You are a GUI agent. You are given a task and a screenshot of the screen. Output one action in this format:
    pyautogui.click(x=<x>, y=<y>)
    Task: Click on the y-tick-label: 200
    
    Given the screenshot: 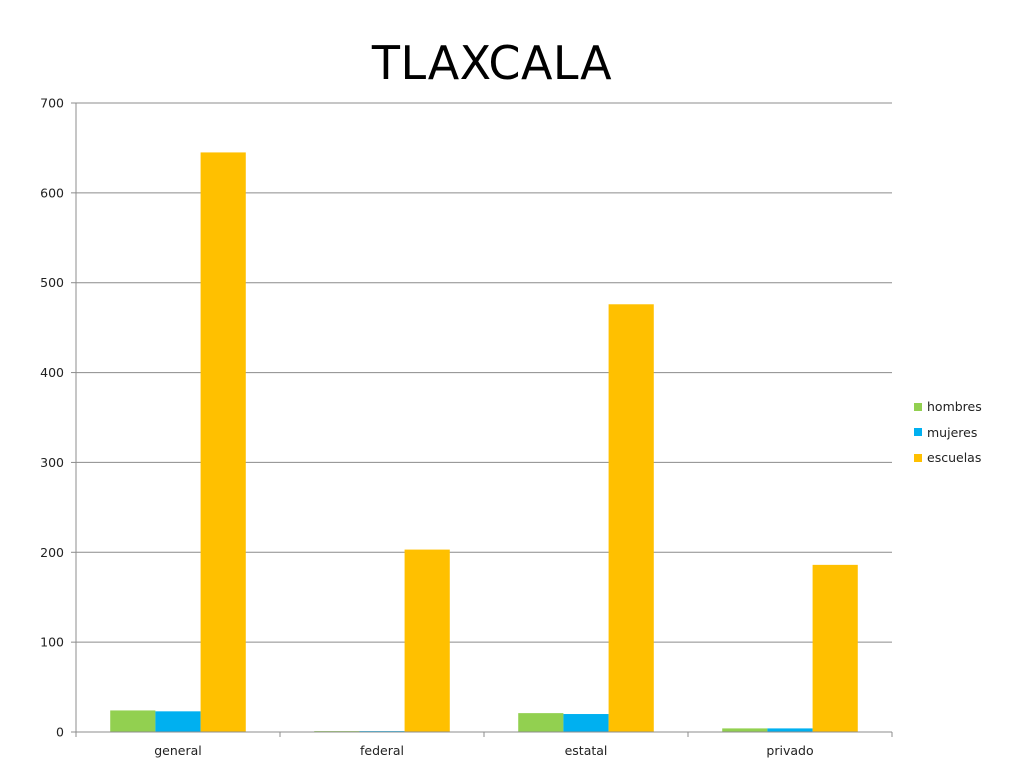 What is the action you would take?
    pyautogui.click(x=52, y=552)
    